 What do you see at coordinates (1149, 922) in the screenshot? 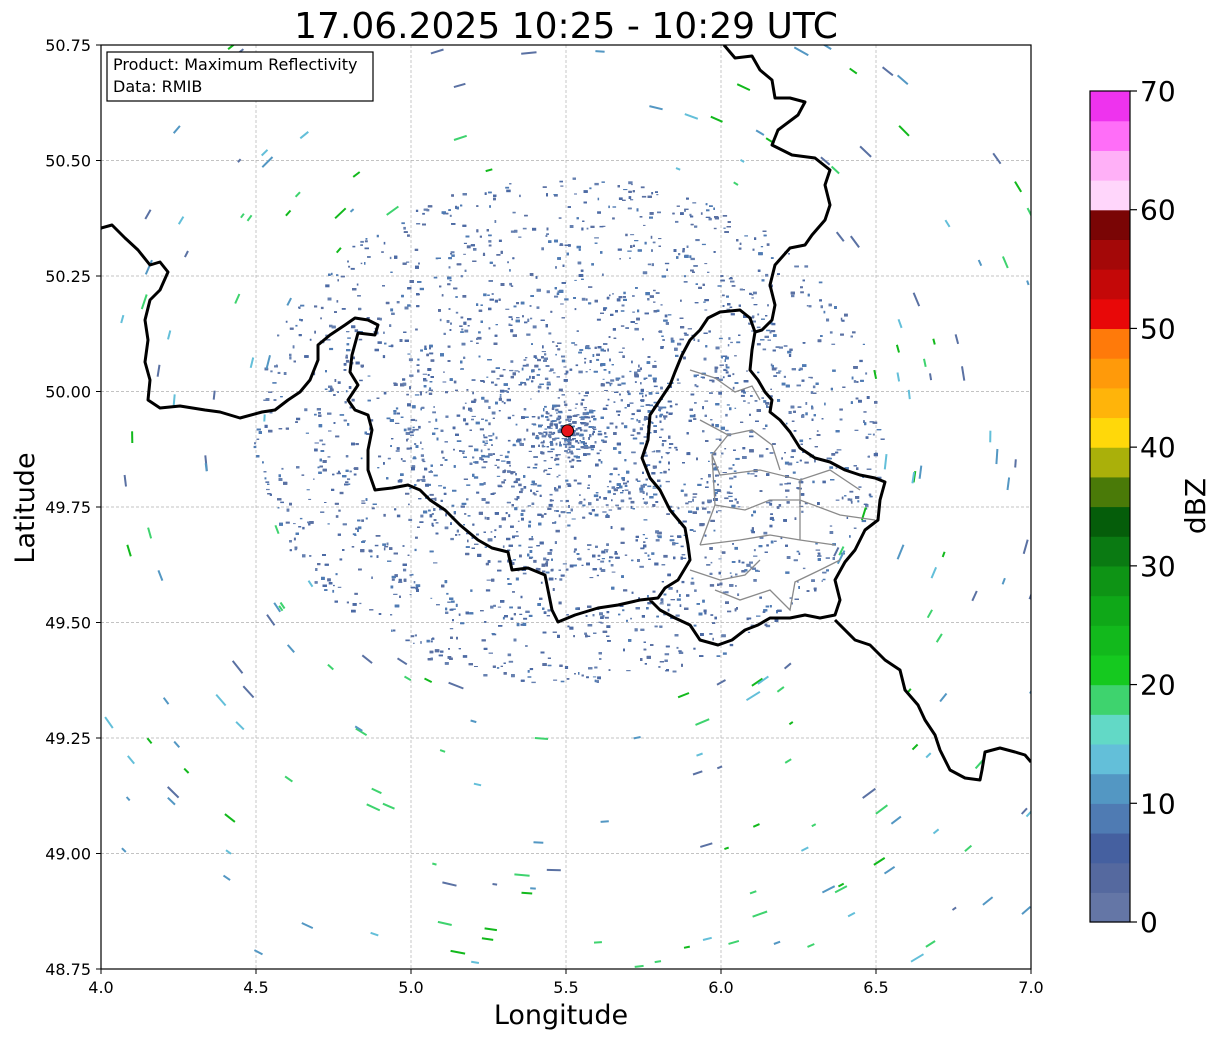
I see `colorbar-tick-label: 0` at bounding box center [1149, 922].